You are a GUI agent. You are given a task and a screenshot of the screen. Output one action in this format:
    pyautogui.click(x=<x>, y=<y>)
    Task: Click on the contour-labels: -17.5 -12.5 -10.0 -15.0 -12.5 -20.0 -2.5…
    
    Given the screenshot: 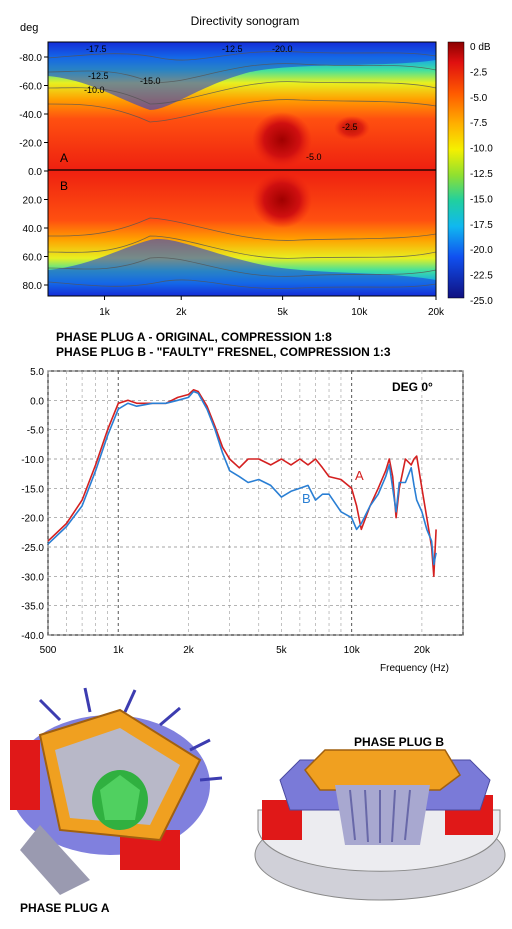 What is the action you would take?
    pyautogui.click(x=221, y=103)
    